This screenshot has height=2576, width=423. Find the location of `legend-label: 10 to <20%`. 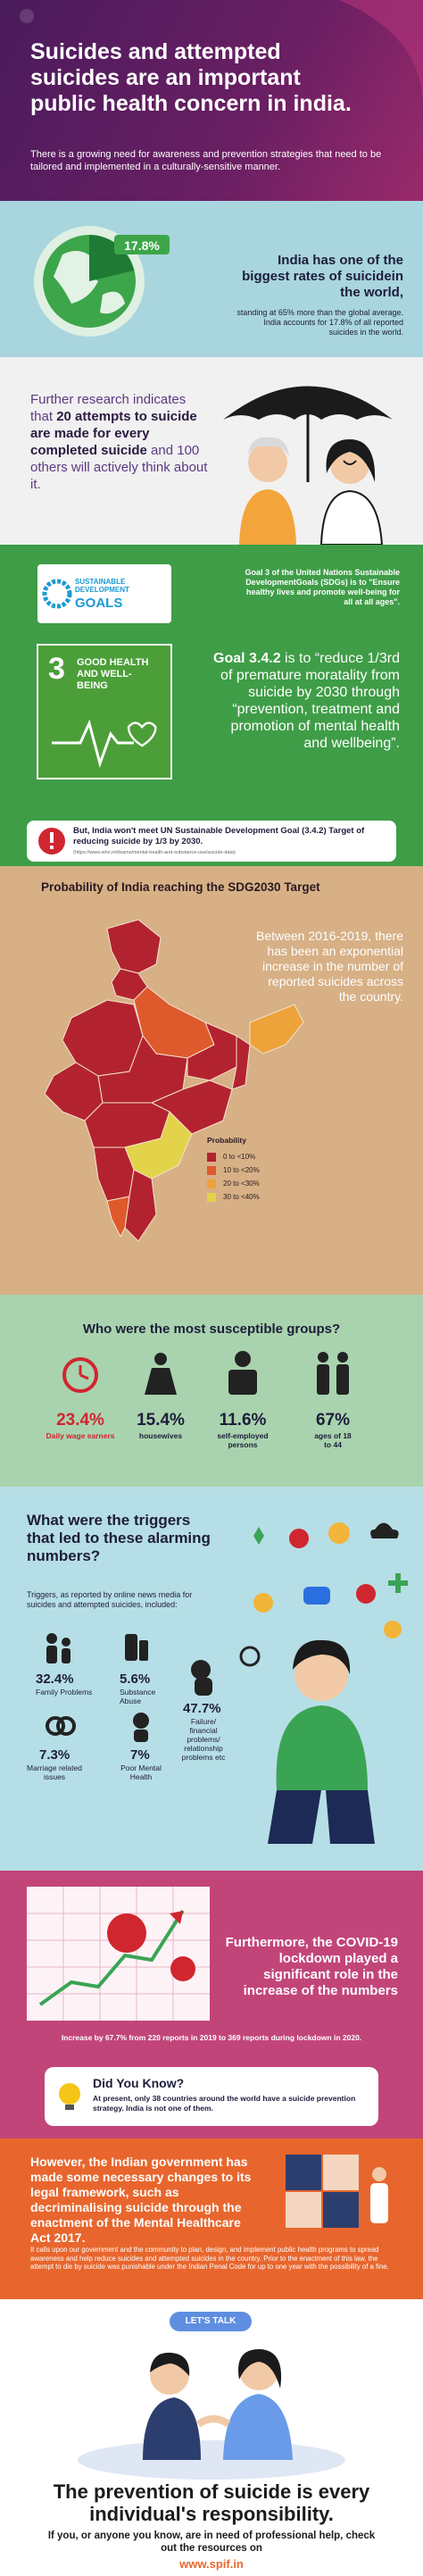

legend-label: 10 to <20% is located at coordinates (242, 1170).